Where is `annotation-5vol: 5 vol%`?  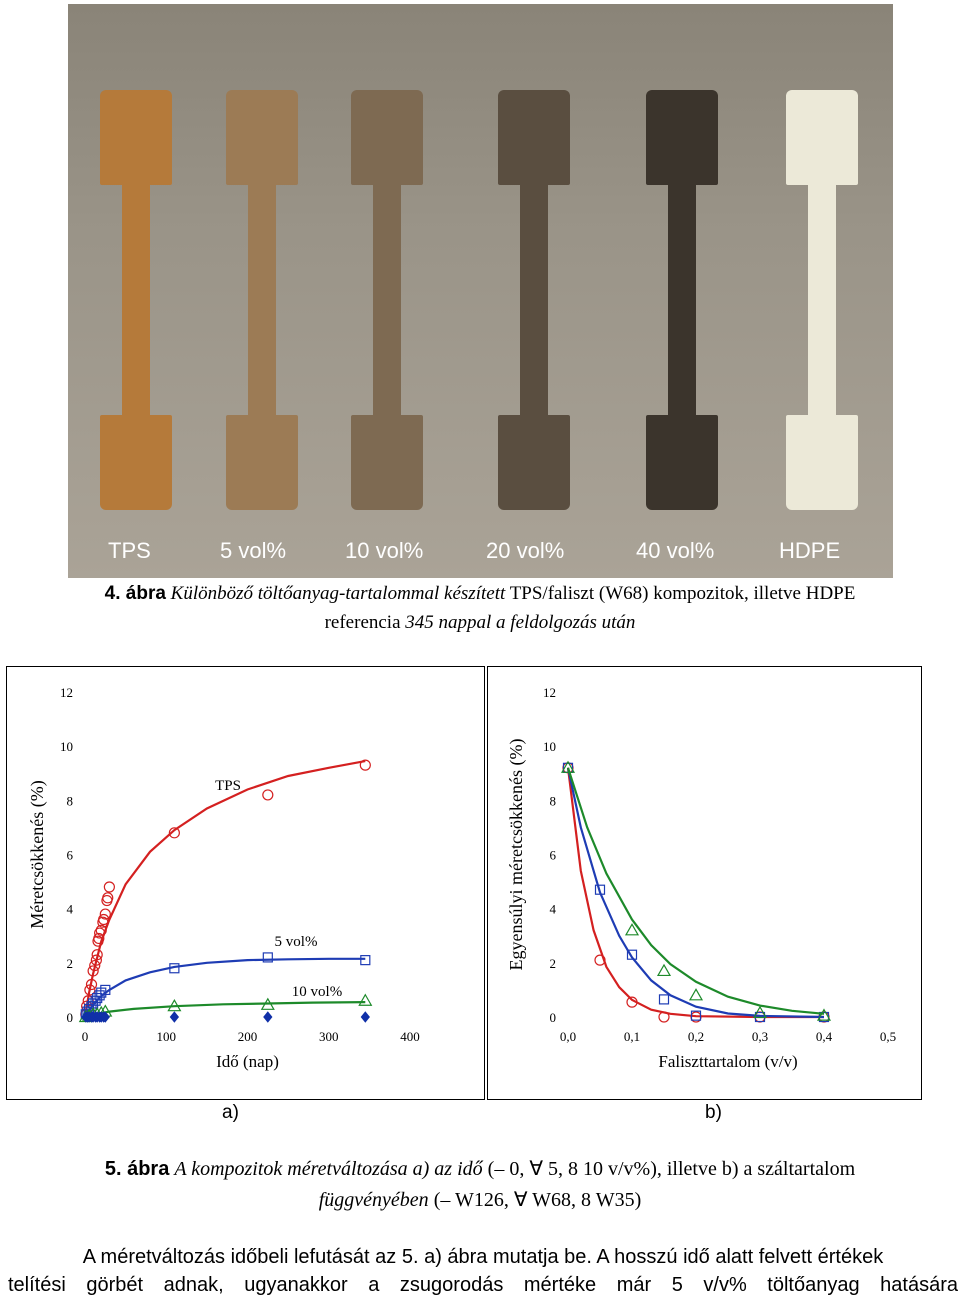
annotation-5vol: 5 vol% is located at coordinates (296, 942).